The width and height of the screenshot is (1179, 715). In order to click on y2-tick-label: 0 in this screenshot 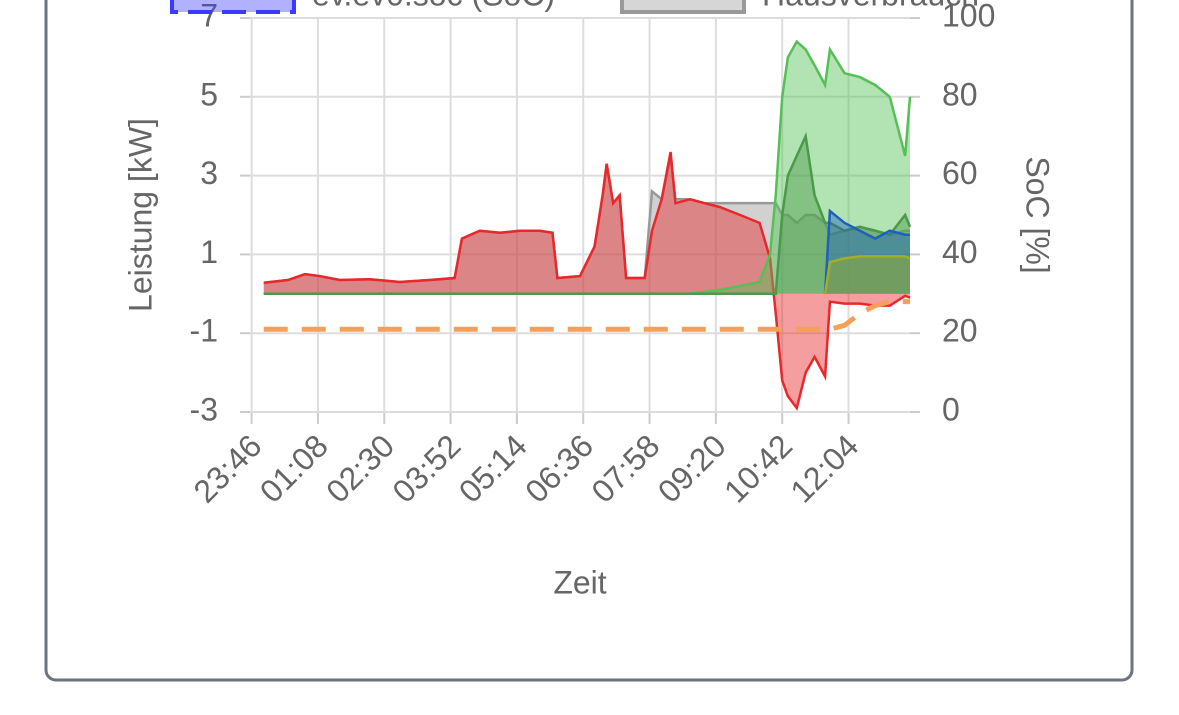, I will do `click(951, 409)`.